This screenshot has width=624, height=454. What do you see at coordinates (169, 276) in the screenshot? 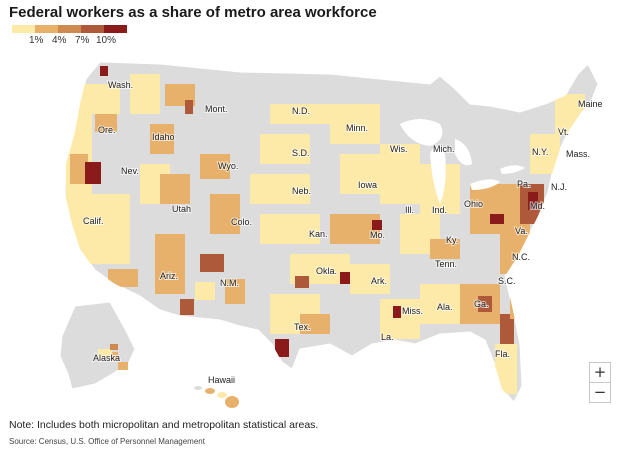
I see `state-label: Ariz.` at bounding box center [169, 276].